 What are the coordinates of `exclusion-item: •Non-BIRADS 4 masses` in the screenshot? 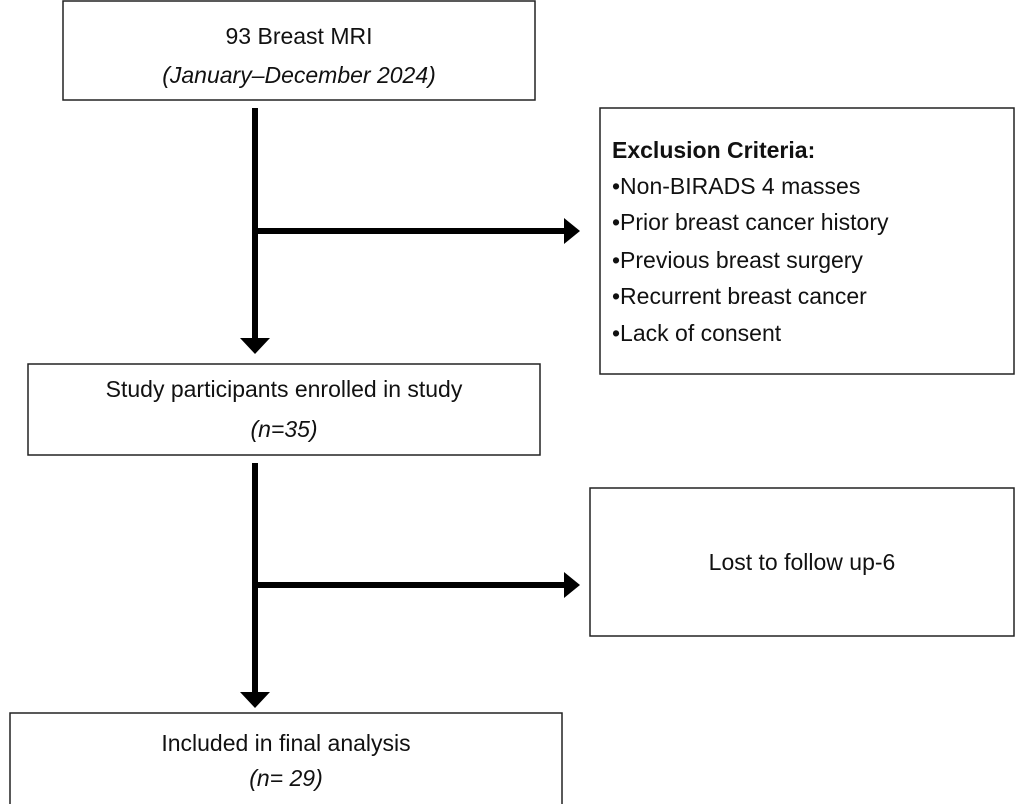 It's located at (736, 186).